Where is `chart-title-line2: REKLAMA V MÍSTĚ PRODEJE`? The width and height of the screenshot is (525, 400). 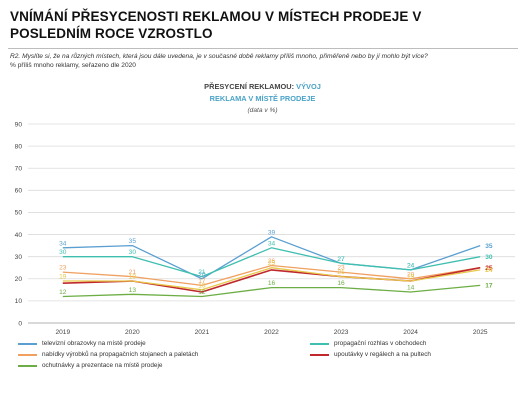 chart-title-line2: REKLAMA V MÍSTĚ PRODEJE is located at coordinates (262, 98).